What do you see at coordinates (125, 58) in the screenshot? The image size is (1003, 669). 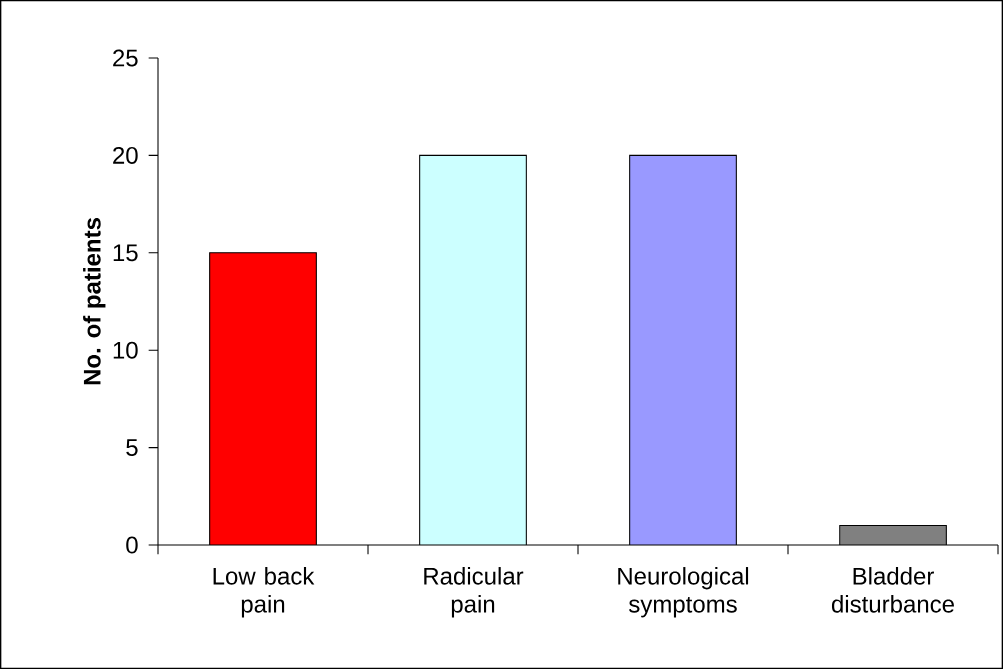 I see `y-tick-label: 25` at bounding box center [125, 58].